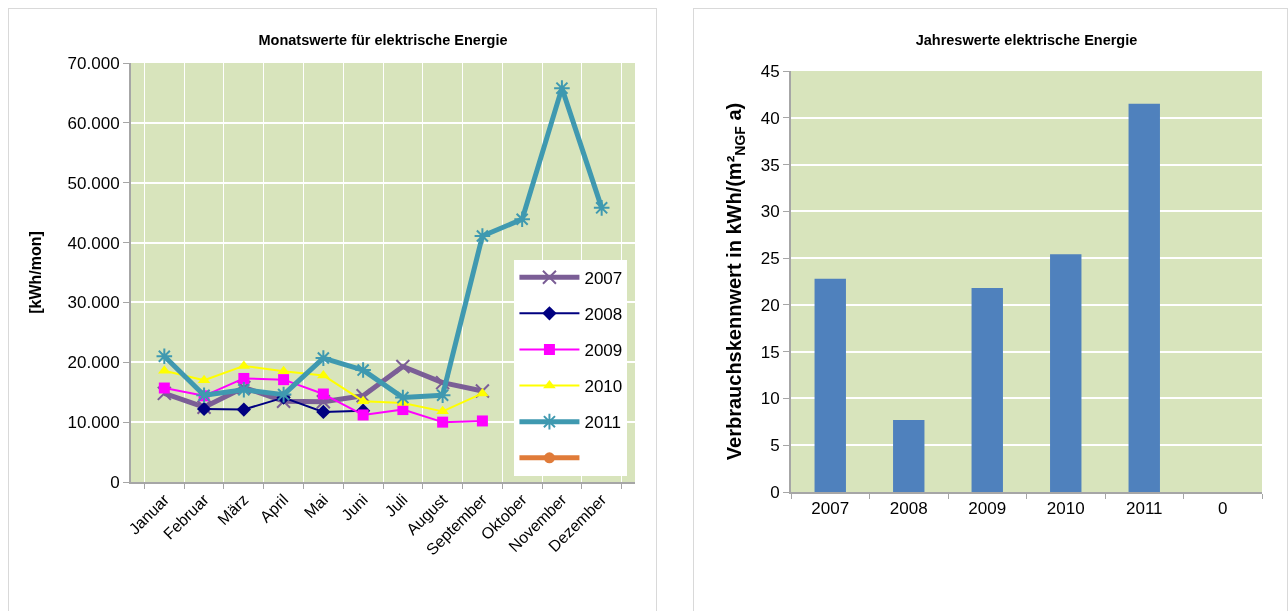 This screenshot has width=1288, height=611. I want to click on y-tick-label: 30, so click(770, 212).